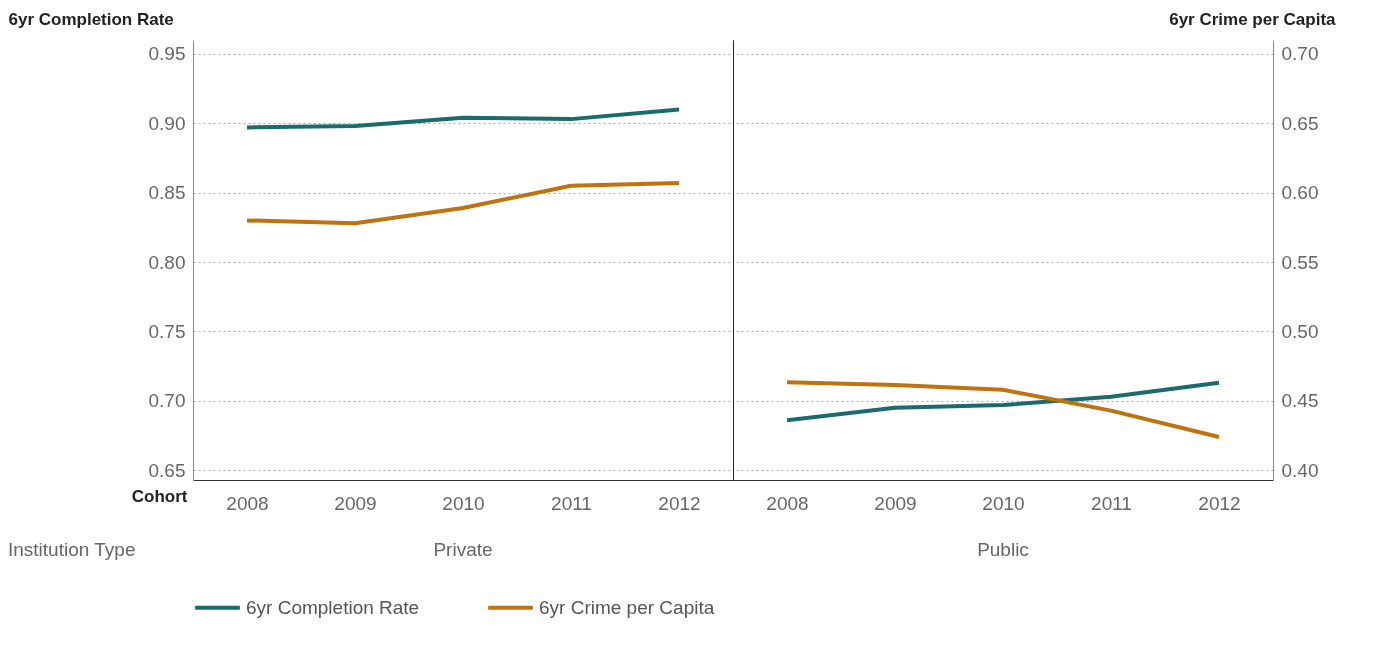  Describe the element at coordinates (1300, 54) in the screenshot. I see `y2-tick-label: 0.70` at that location.